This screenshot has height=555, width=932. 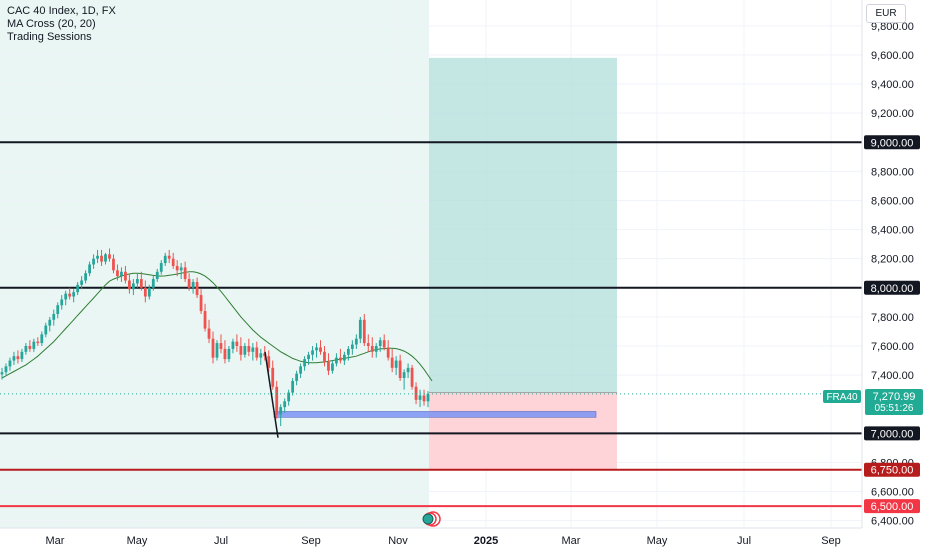 I want to click on time-axis, so click(x=431, y=539).